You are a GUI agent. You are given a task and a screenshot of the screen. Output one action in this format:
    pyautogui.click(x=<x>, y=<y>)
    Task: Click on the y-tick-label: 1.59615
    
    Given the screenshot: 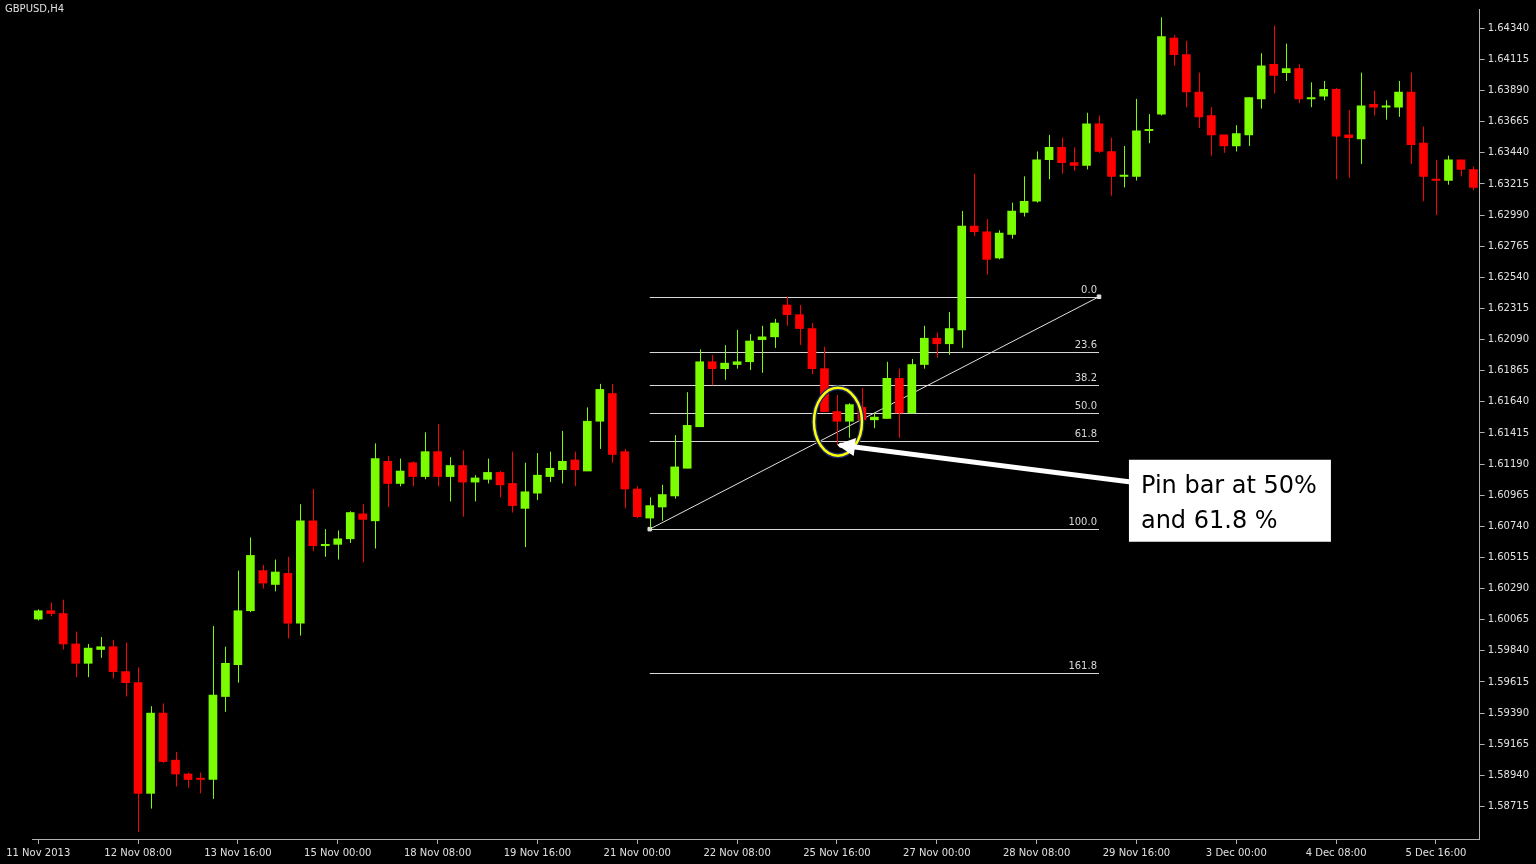 What is the action you would take?
    pyautogui.click(x=1508, y=681)
    